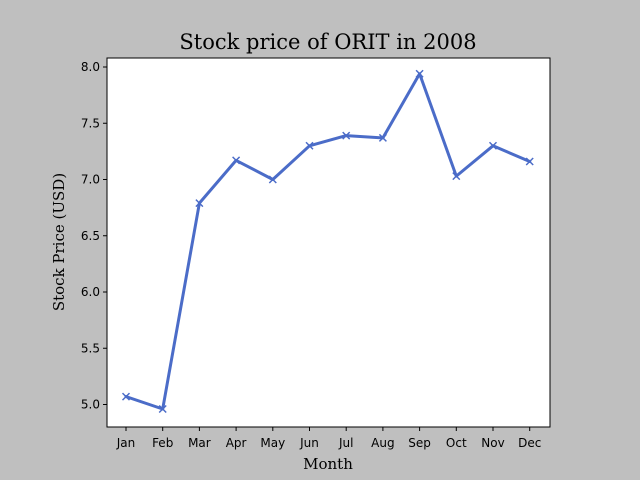  Describe the element at coordinates (90, 292) in the screenshot. I see `y-tick-label: 6.0` at that location.